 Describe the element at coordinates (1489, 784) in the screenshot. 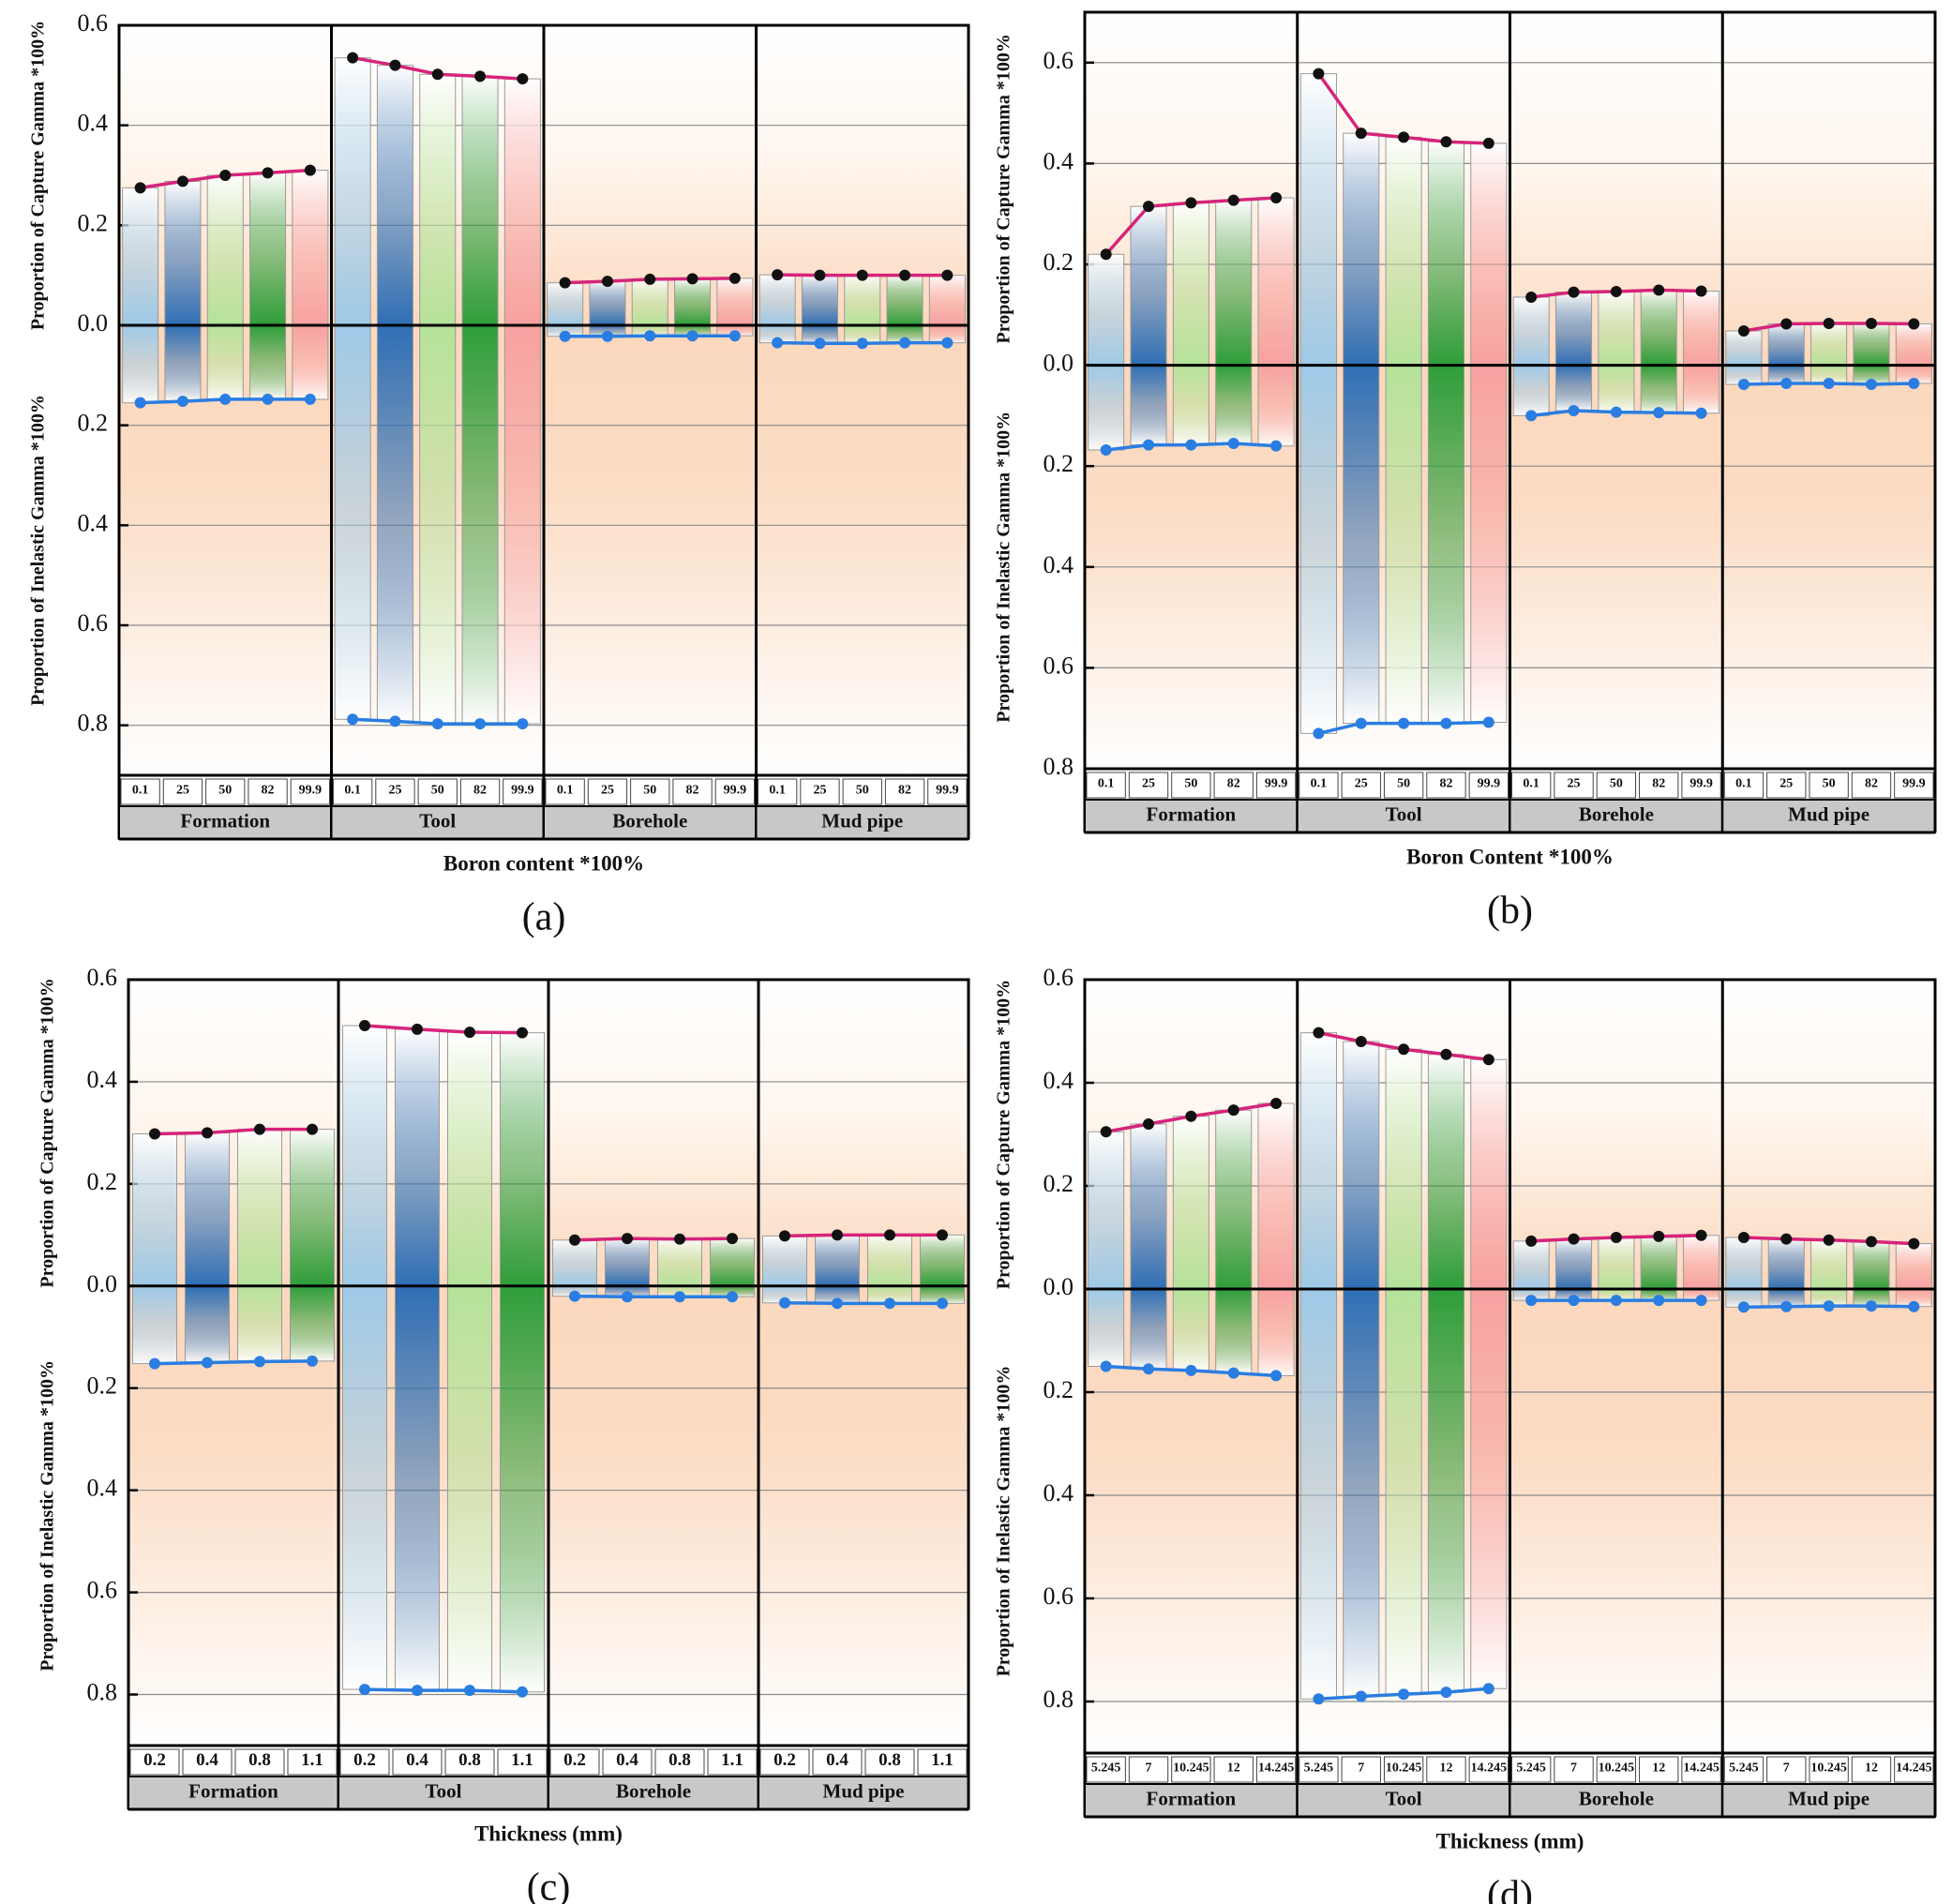

I see `category-label: 99.9` at that location.